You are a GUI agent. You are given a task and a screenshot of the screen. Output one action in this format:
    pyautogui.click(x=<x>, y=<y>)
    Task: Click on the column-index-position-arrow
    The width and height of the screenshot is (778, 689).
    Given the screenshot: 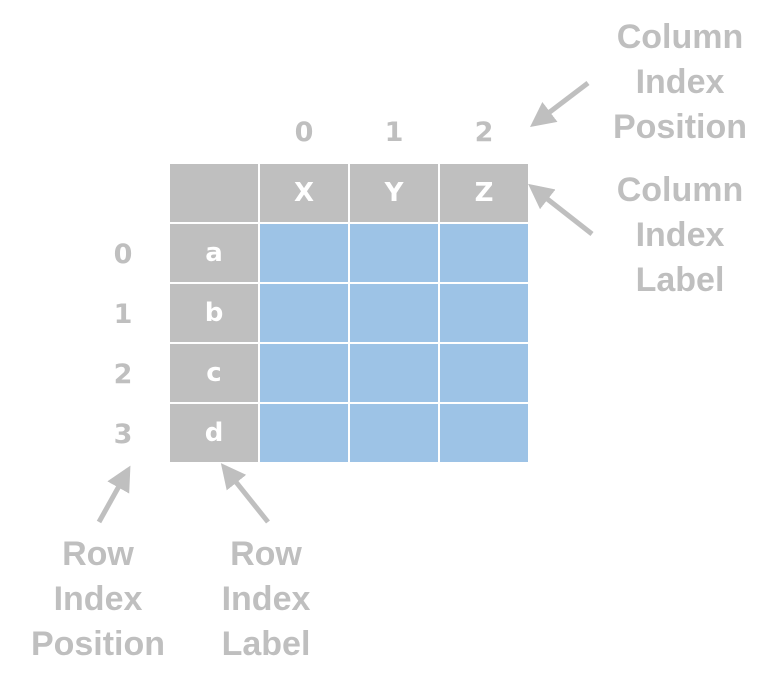 What is the action you would take?
    pyautogui.click(x=560, y=104)
    